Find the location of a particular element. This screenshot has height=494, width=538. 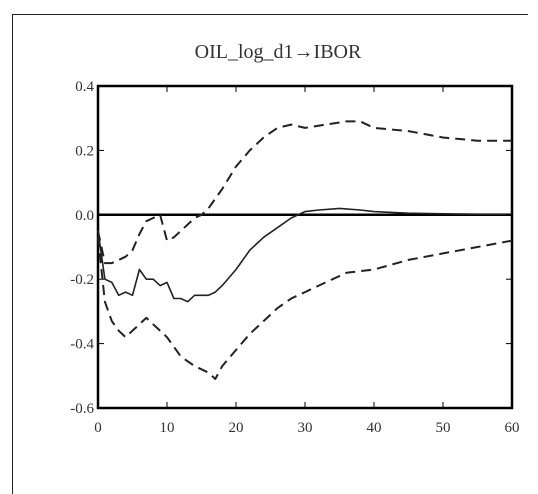

chart-title: OIL_log_d1→IBOR is located at coordinates (278, 52).